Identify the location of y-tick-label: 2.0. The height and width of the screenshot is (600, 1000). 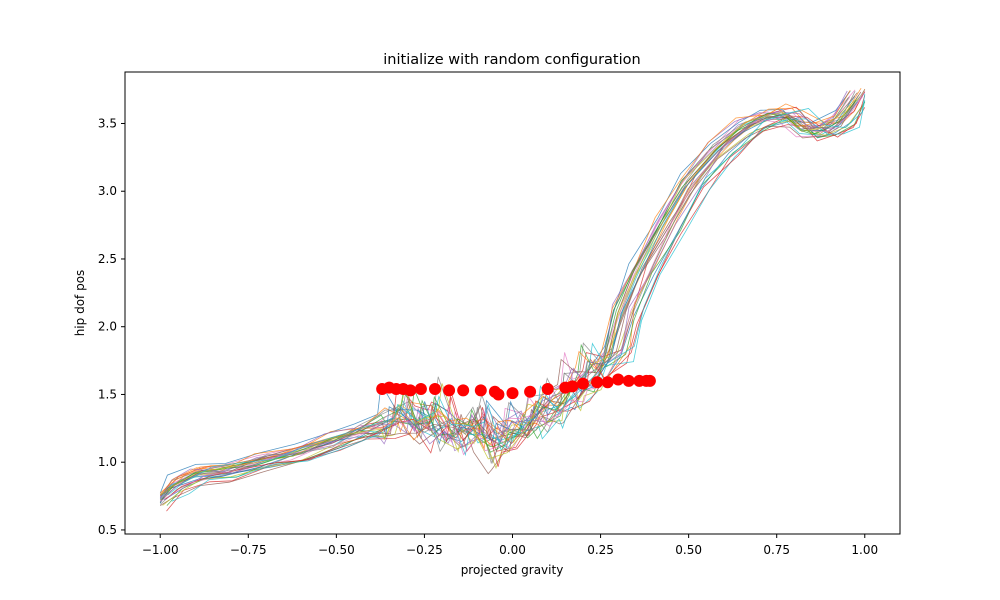
(107, 327).